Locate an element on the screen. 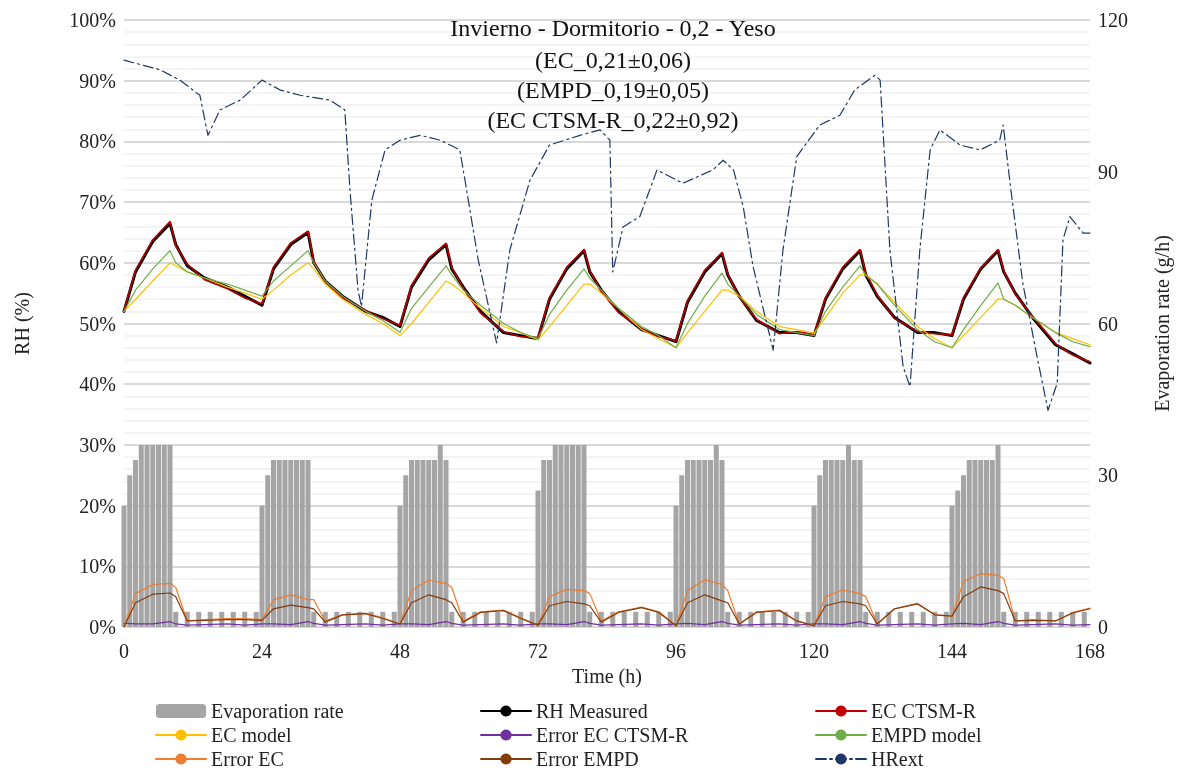  y-tick-label: 80% is located at coordinates (97, 141).